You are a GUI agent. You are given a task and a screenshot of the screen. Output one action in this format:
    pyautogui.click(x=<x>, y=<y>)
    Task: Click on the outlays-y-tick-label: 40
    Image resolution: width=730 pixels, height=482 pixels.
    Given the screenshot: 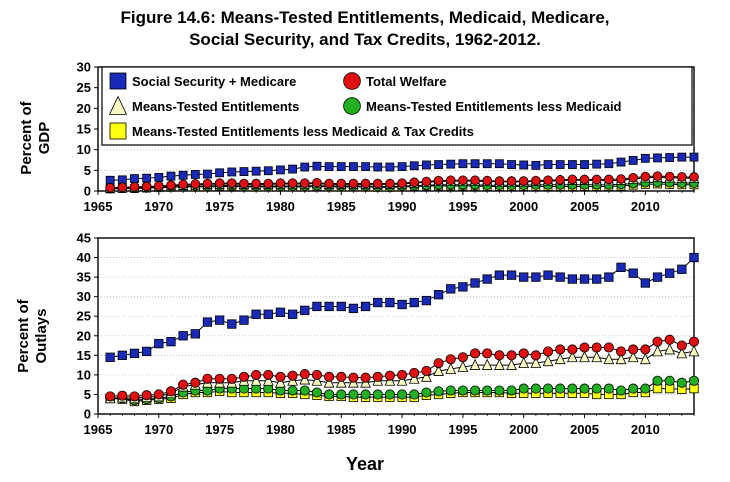 What is the action you would take?
    pyautogui.click(x=84, y=257)
    